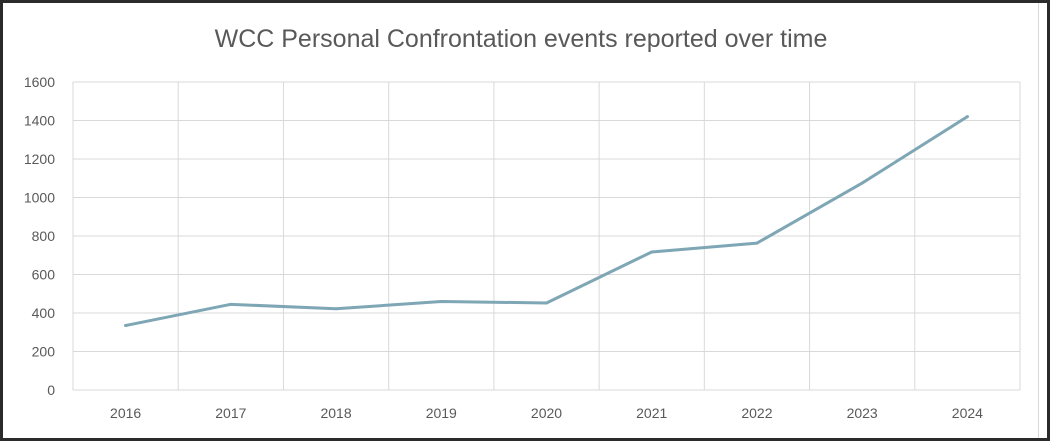  What do you see at coordinates (862, 413) in the screenshot?
I see `x-tick-label: 2023` at bounding box center [862, 413].